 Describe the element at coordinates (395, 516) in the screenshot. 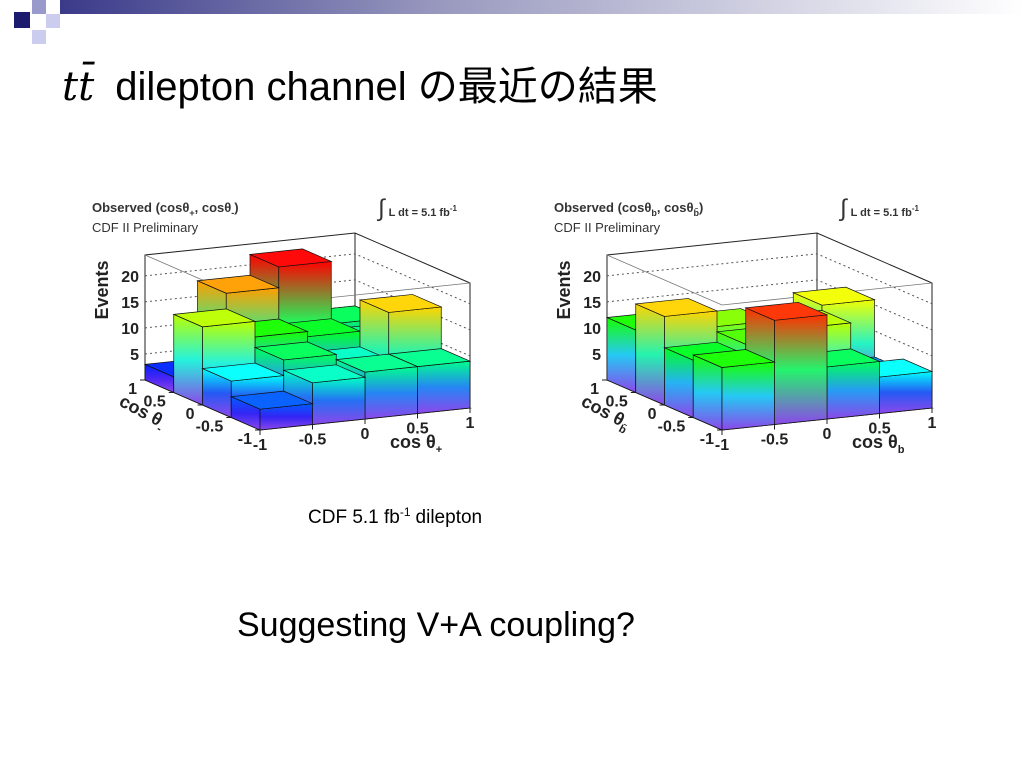

I see `caption: CDF 5.1 fb-1 dilepton` at that location.